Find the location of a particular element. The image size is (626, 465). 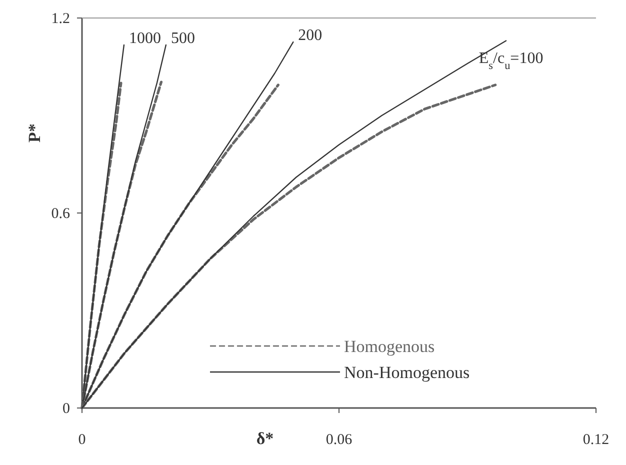

text: Non-Homogenous is located at coordinates (407, 372).